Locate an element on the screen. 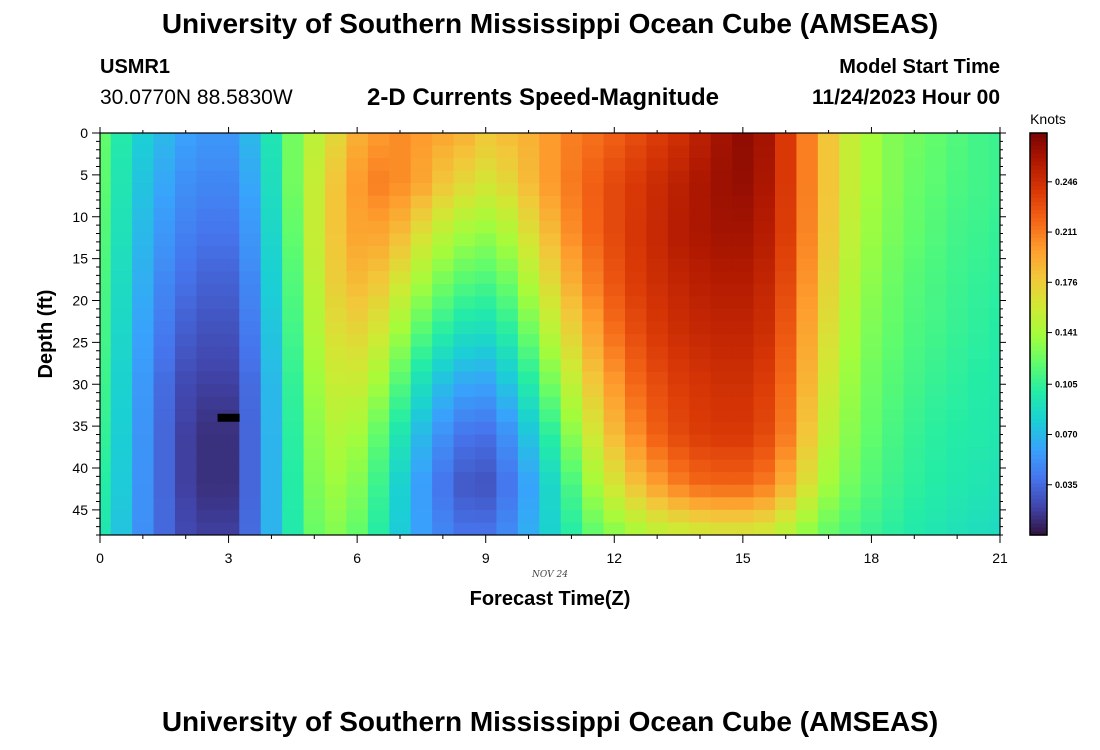  colorbar-tick-label: 0.211 is located at coordinates (1066, 232).